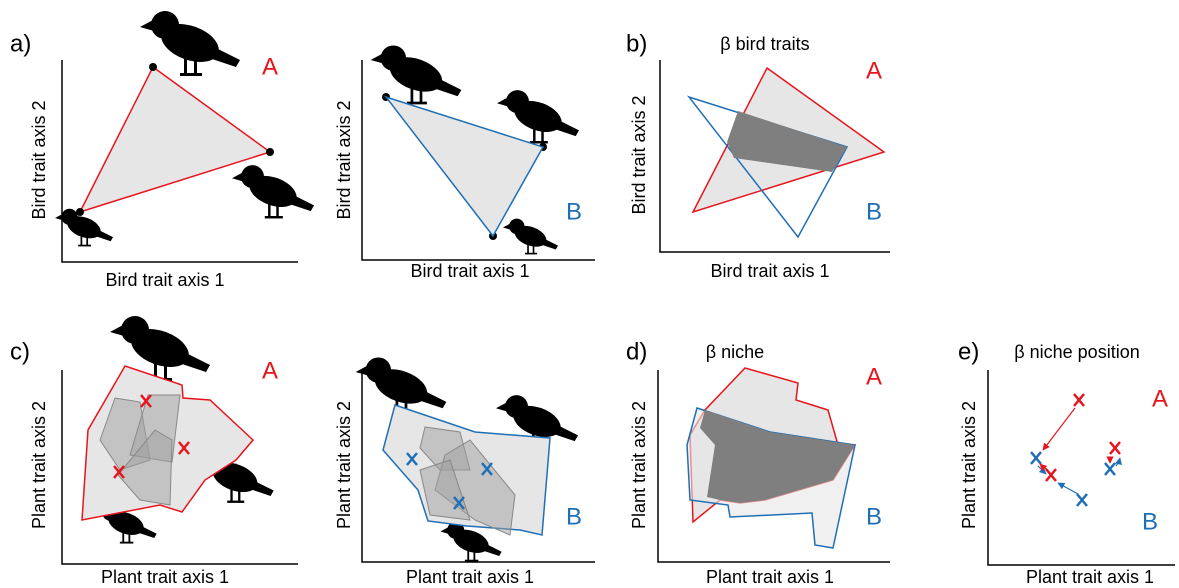 The width and height of the screenshot is (1179, 588). What do you see at coordinates (968, 351) in the screenshot?
I see `panel-label: e)` at bounding box center [968, 351].